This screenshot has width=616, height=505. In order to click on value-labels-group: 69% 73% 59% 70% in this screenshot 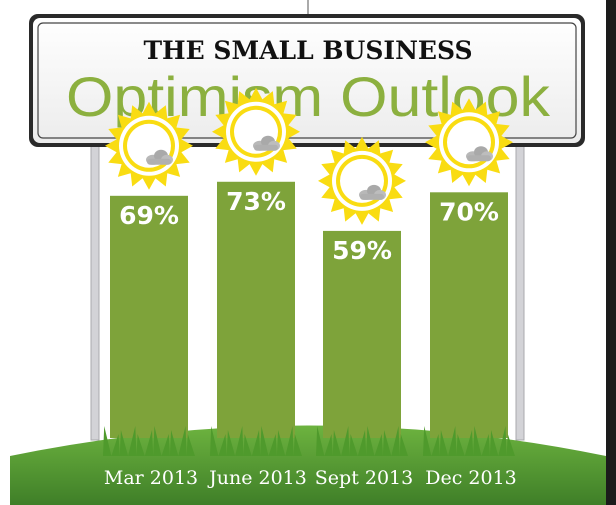, I will do `click(309, 226)`.